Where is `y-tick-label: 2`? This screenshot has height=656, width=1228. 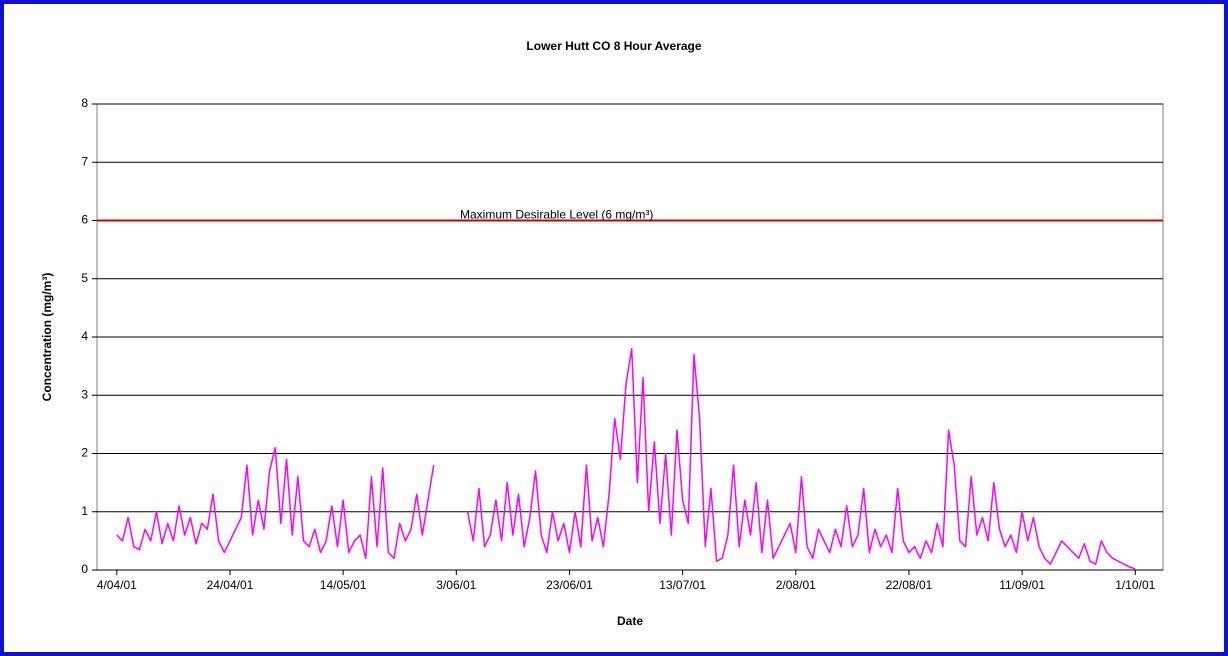
y-tick-label: 2 is located at coordinates (84, 453).